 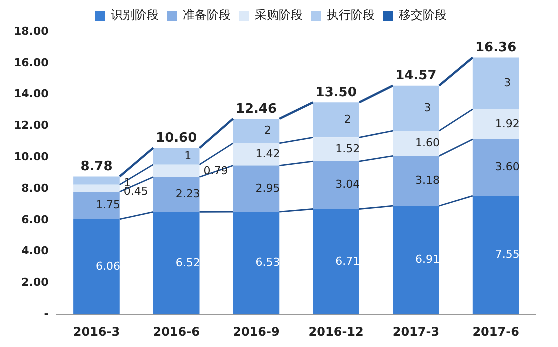 I want to click on data-label: 6.91, so click(x=428, y=259).